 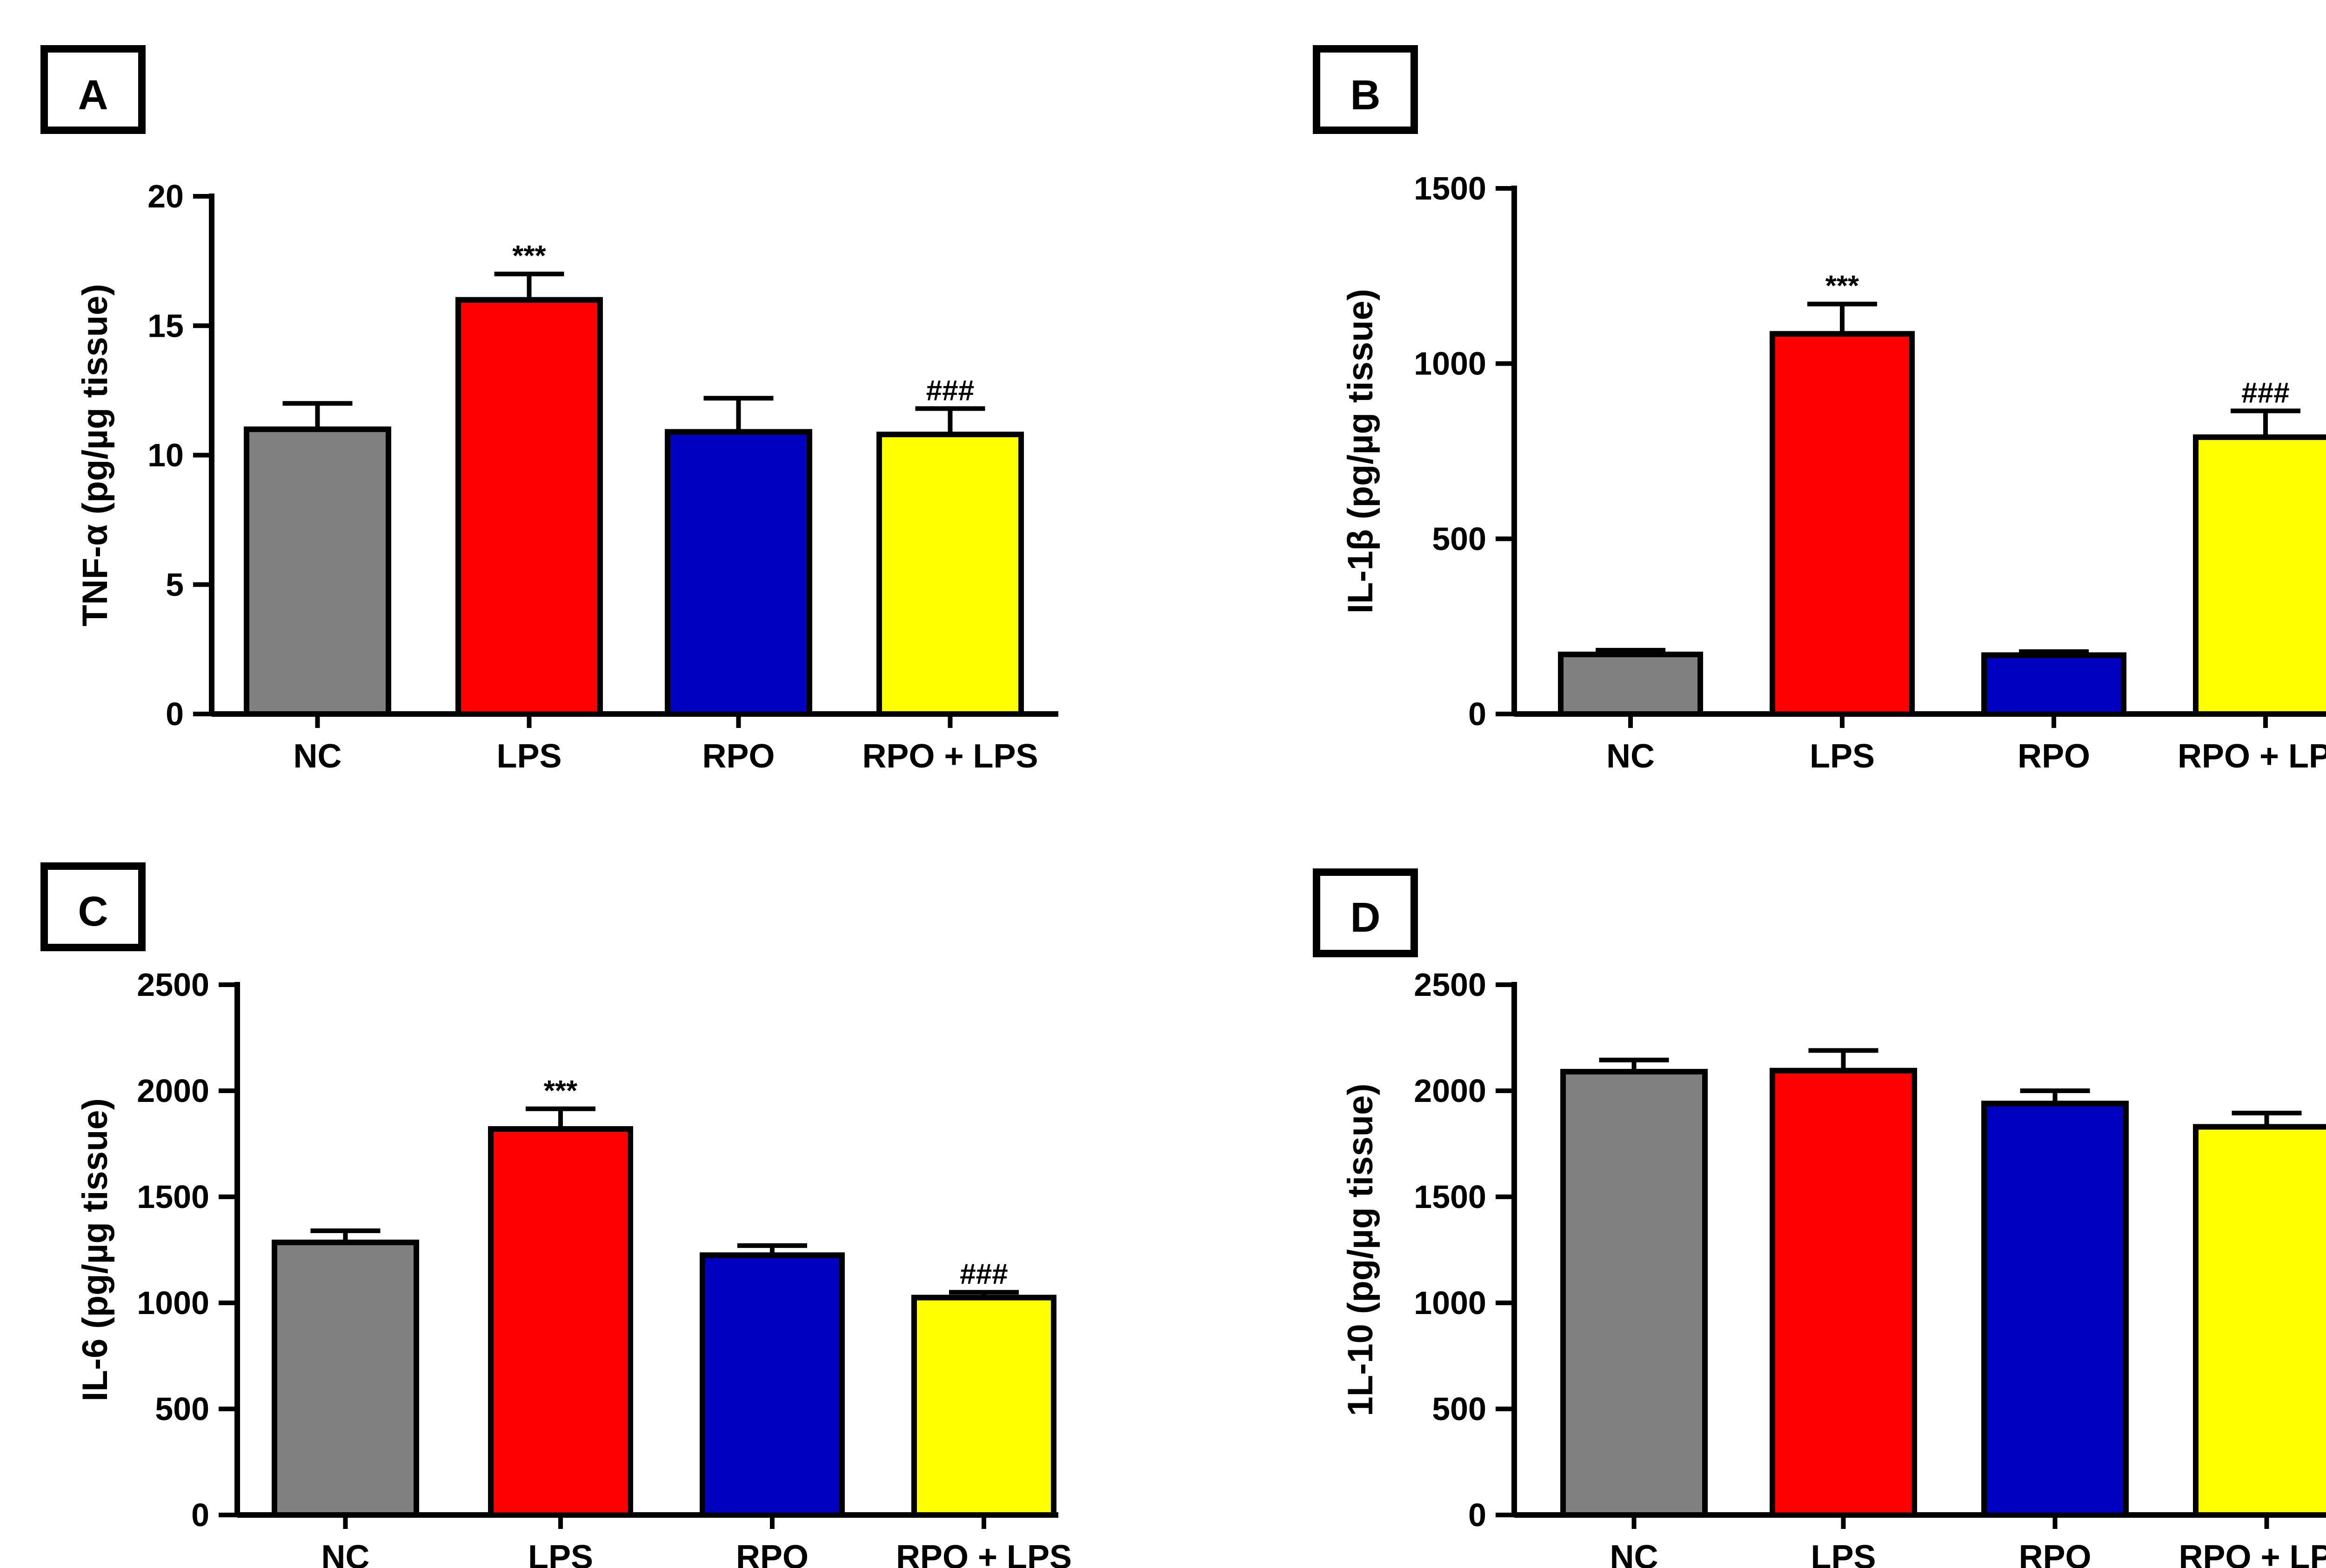 I want to click on y-axis-label: IL-1β (pg/µg tissue), so click(x=1360, y=452).